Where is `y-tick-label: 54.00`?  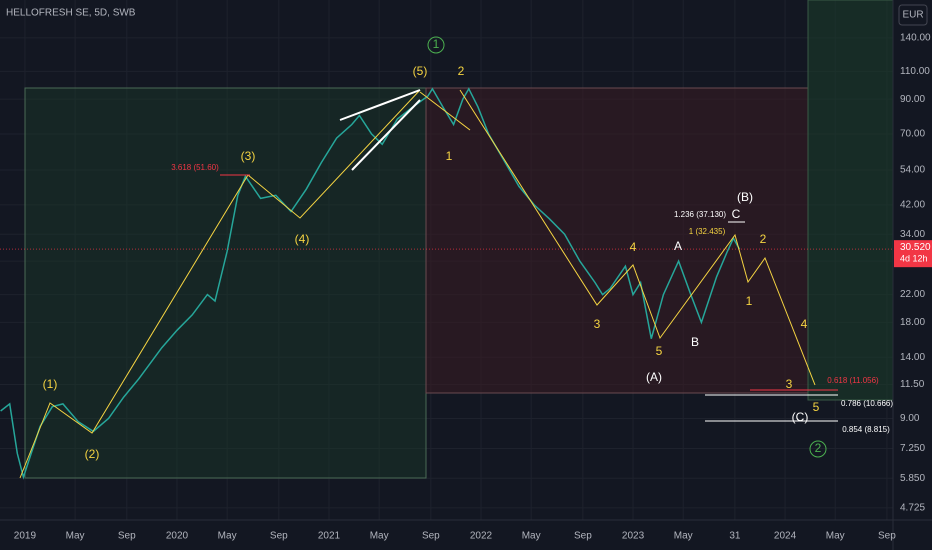
y-tick-label: 54.00 is located at coordinates (912, 170).